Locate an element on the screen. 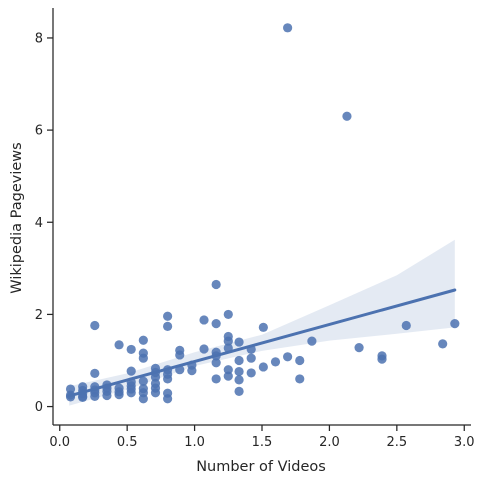 Image resolution: width=483 pixels, height=483 pixels. x-tick-label: 0.5 is located at coordinates (127, 442).